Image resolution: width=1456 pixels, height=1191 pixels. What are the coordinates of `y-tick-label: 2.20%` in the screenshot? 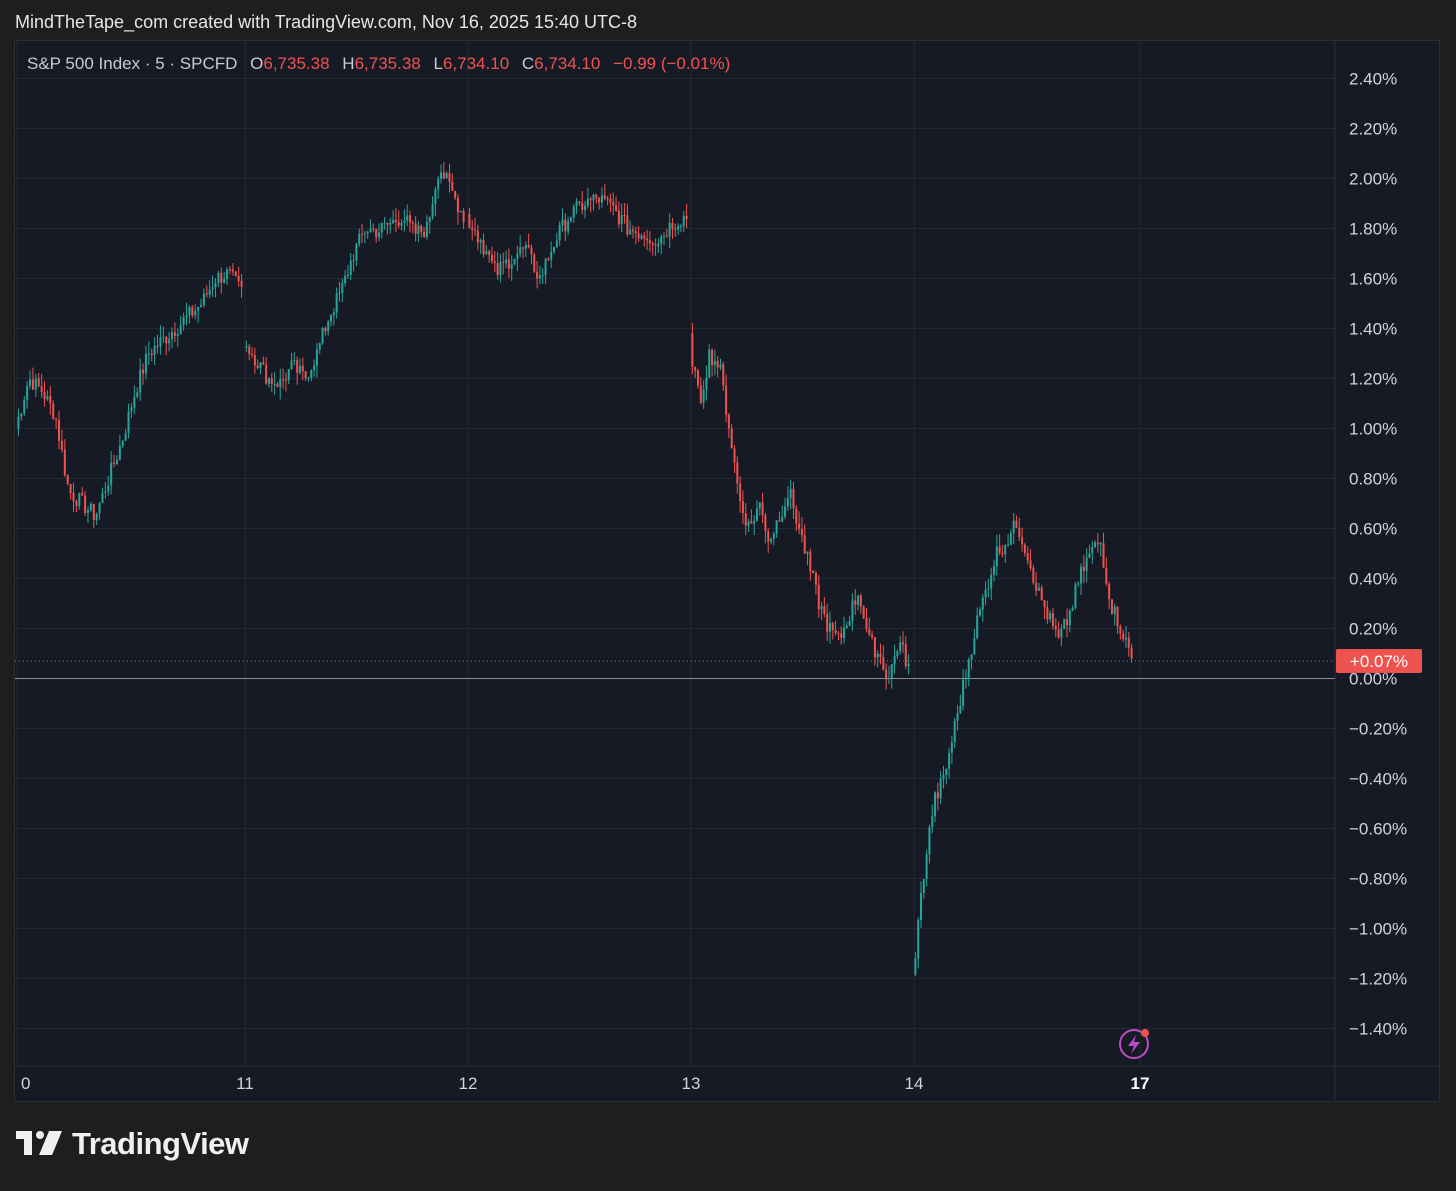 It's located at (1373, 129).